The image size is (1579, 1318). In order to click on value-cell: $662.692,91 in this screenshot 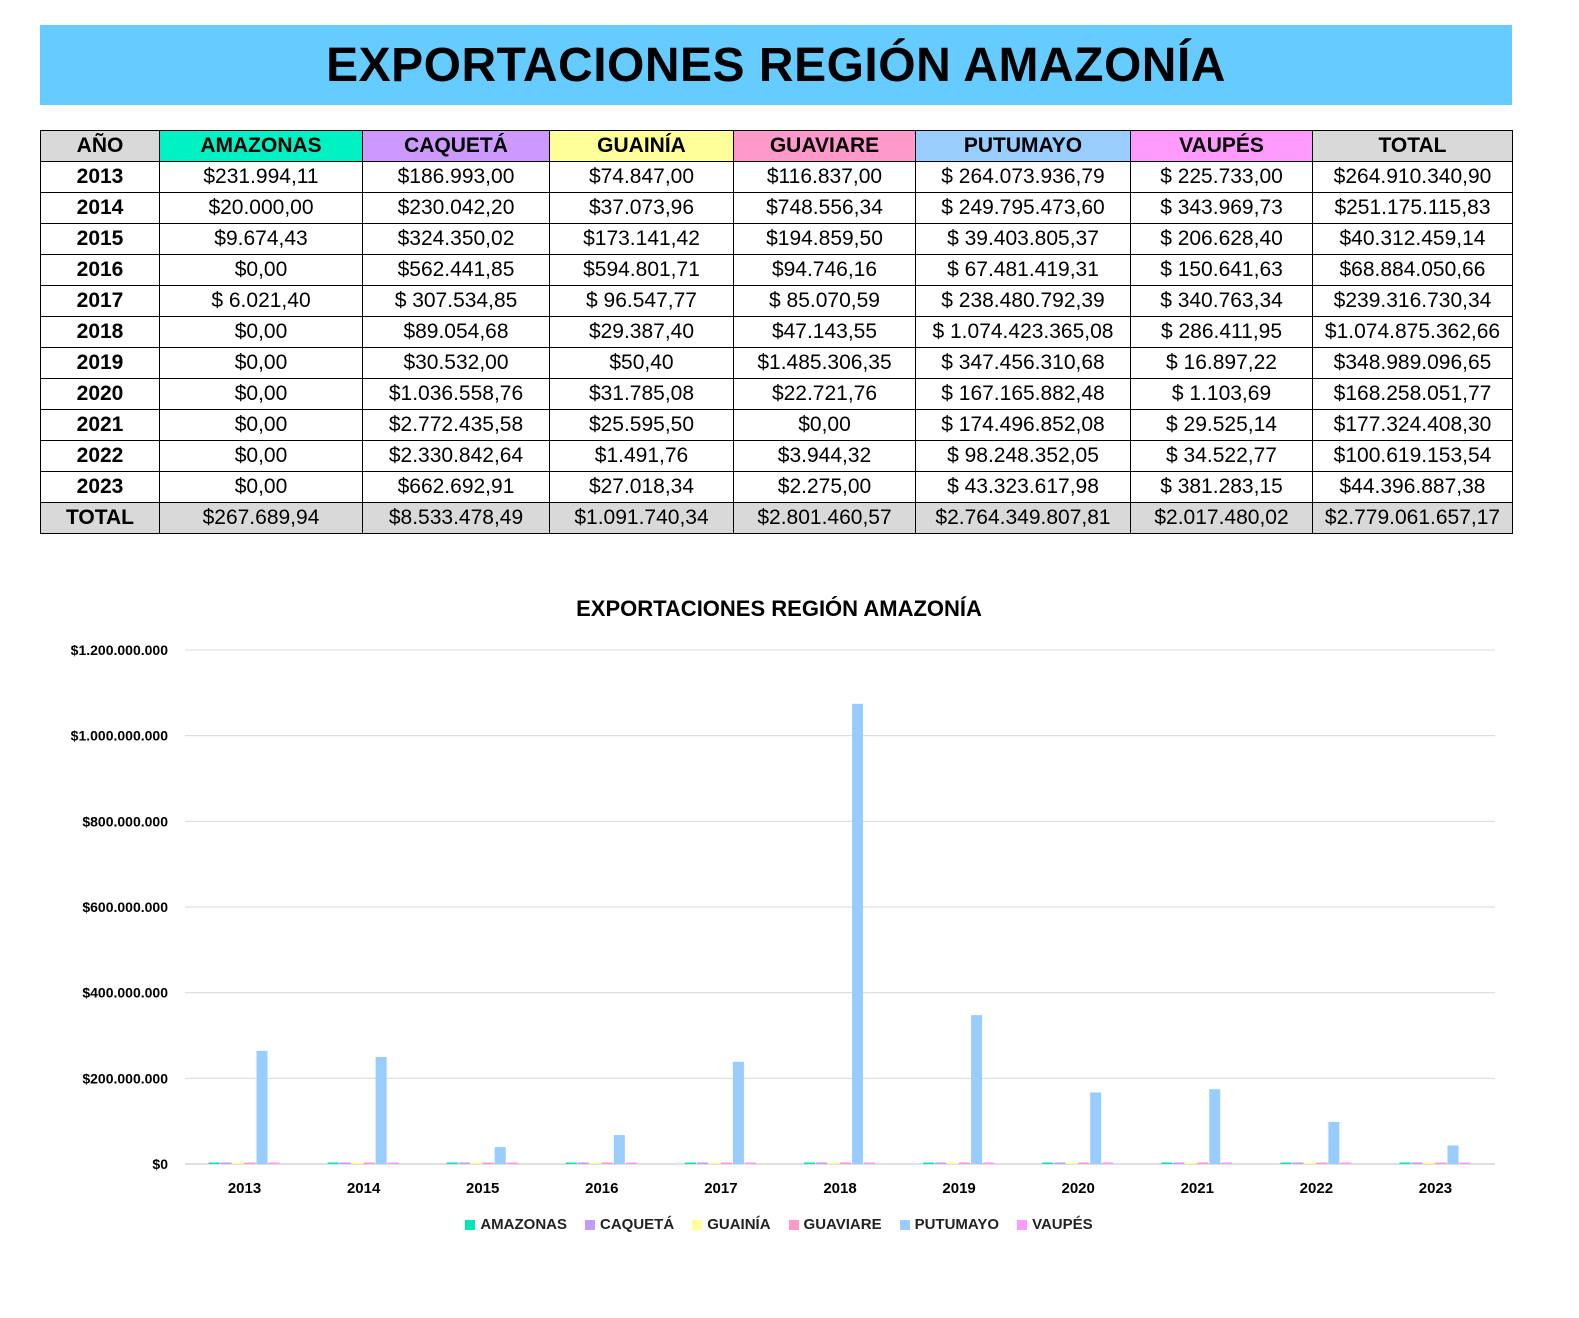, I will do `click(456, 487)`.